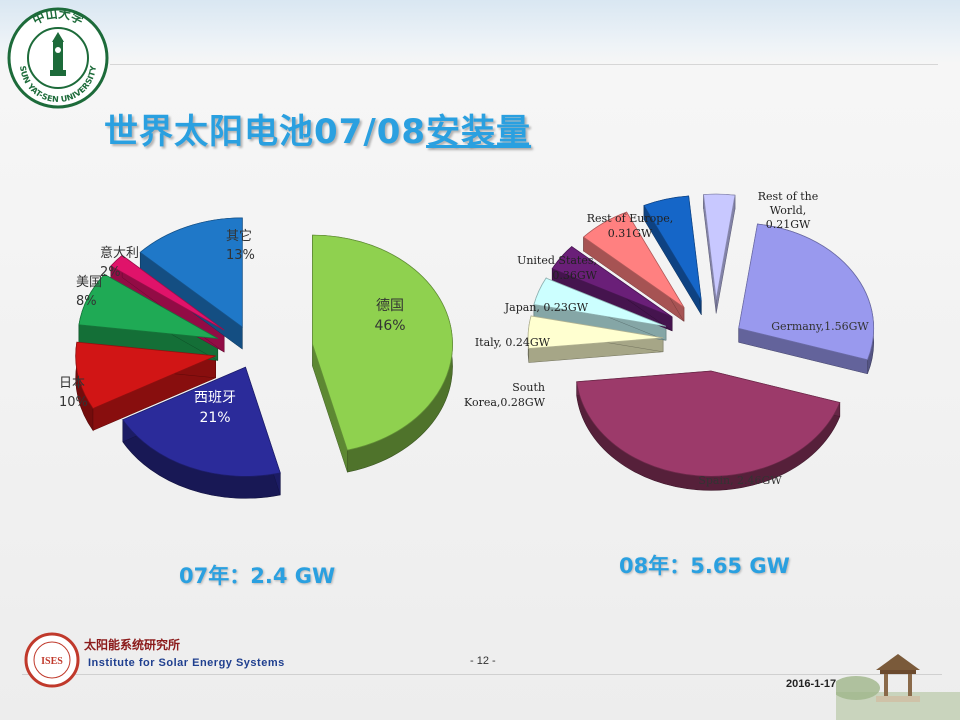 The width and height of the screenshot is (960, 720). What do you see at coordinates (214, 418) in the screenshot?
I see `pie-label-slice-value: 21%` at bounding box center [214, 418].